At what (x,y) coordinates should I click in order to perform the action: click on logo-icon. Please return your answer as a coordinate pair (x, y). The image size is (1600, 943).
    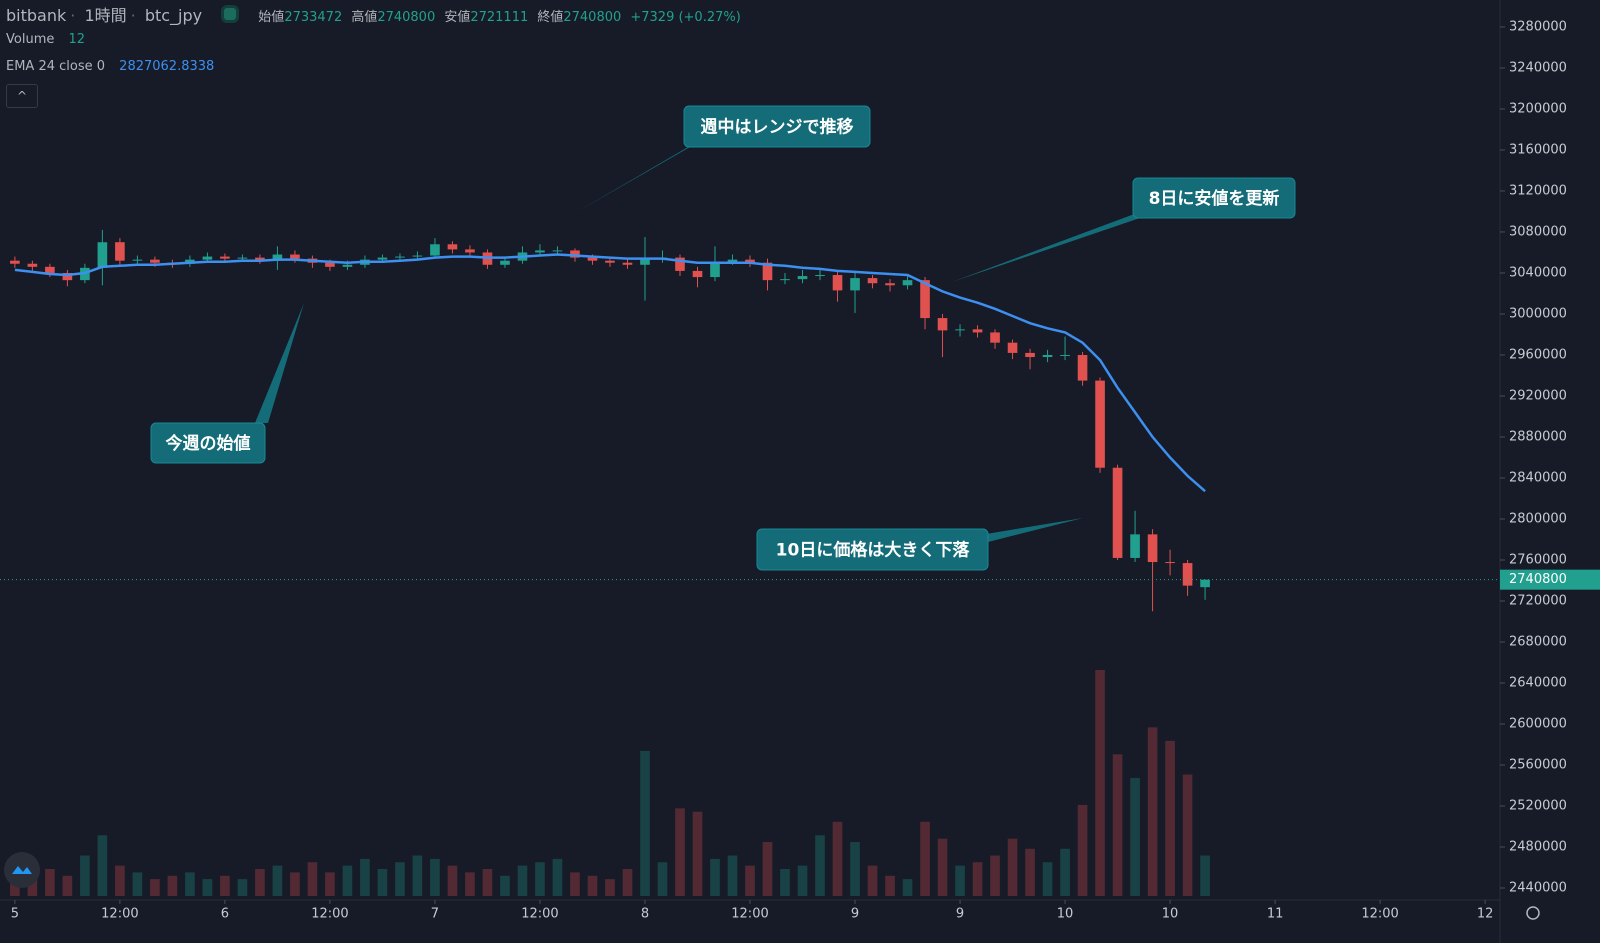
    Looking at the image, I should click on (22, 870).